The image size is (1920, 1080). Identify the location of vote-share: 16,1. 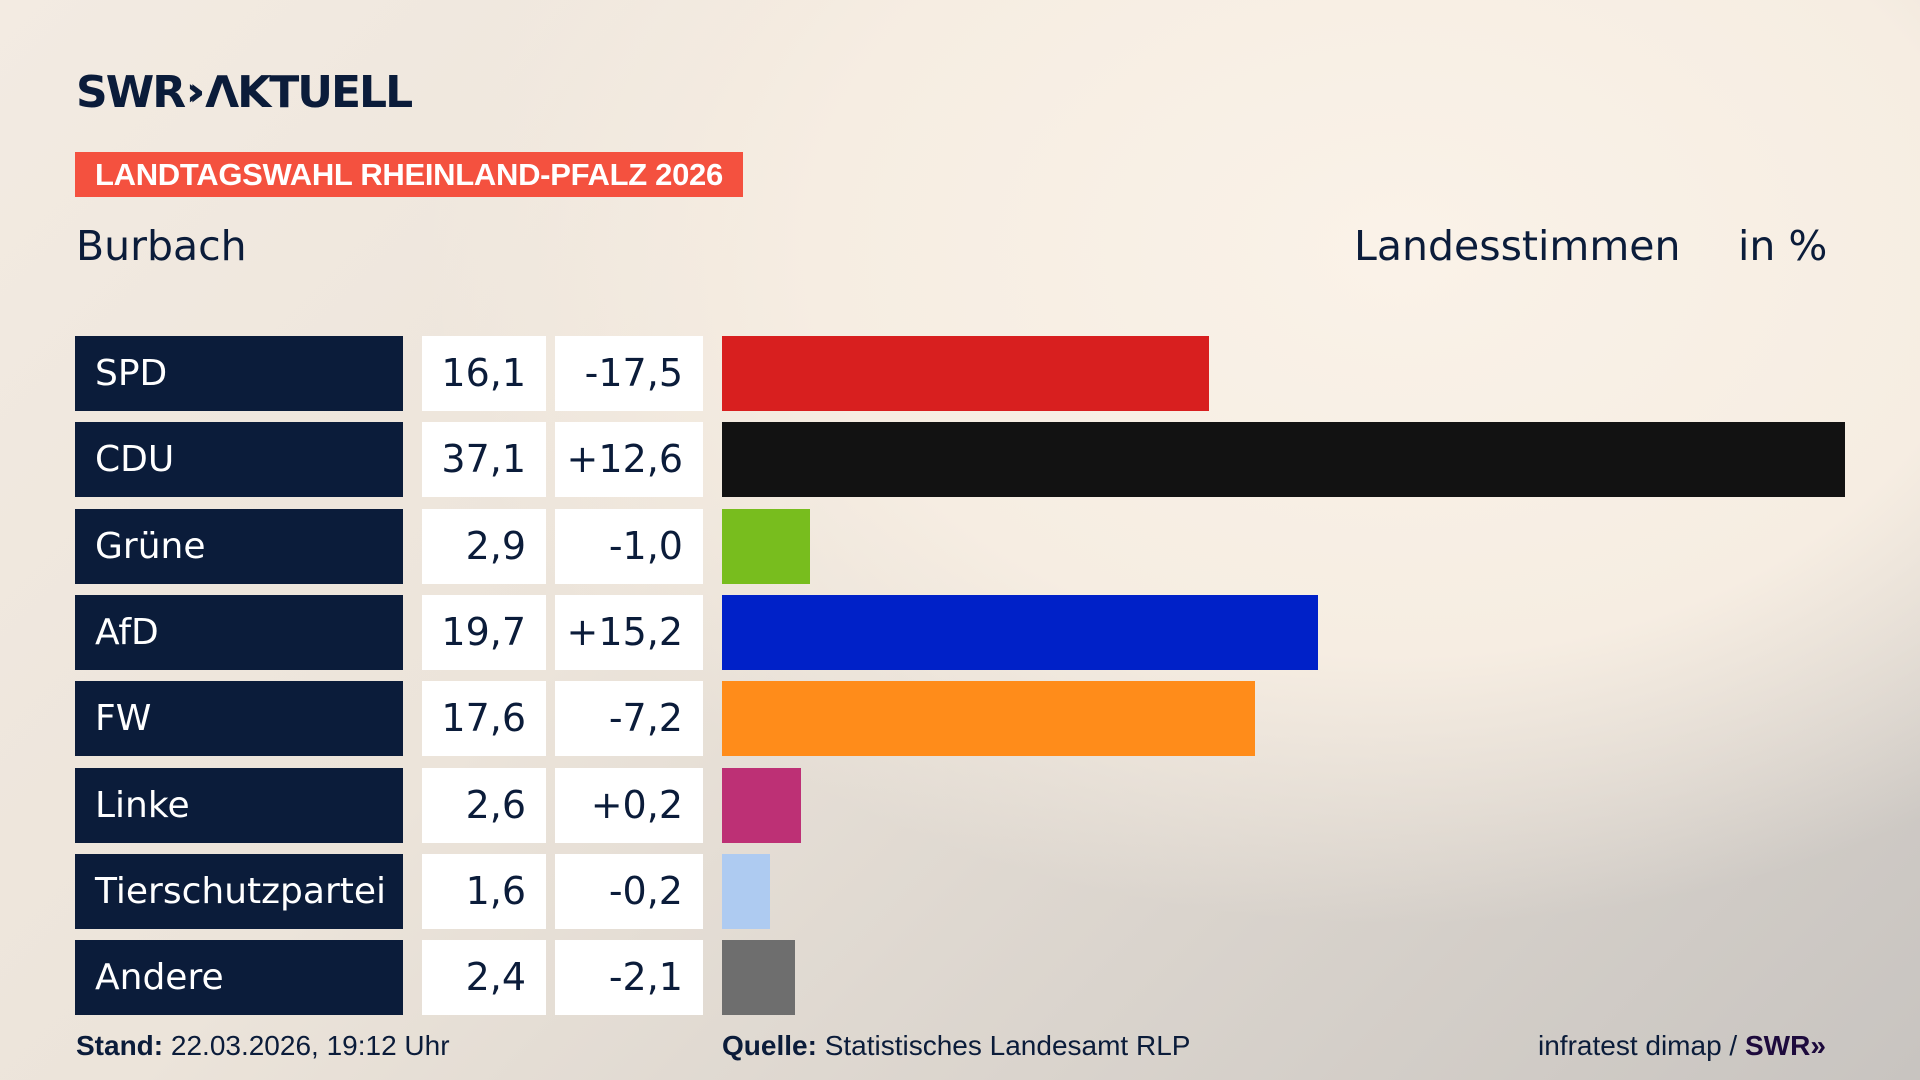
(484, 373).